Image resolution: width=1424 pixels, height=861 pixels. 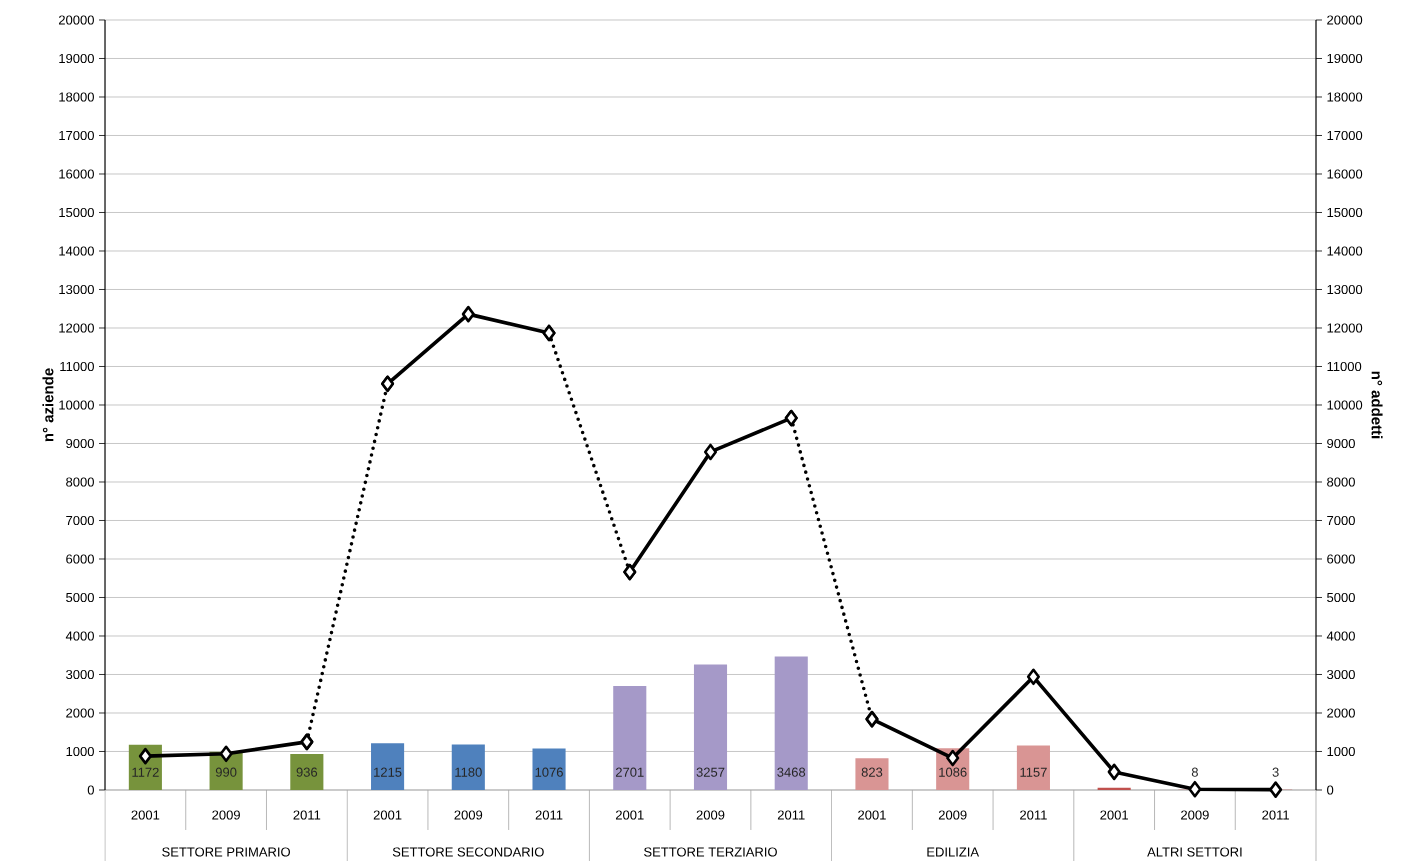 What do you see at coordinates (1341, 559) in the screenshot?
I see `y2-tick-label: 6000` at bounding box center [1341, 559].